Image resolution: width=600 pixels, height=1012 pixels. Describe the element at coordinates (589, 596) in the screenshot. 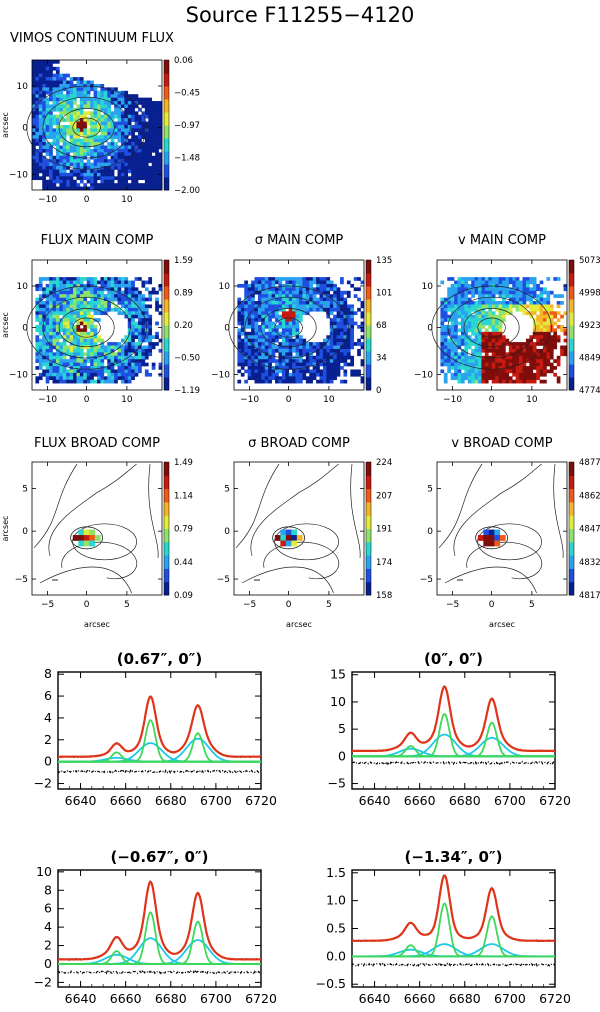

I see `colorbar-label: 4817` at that location.